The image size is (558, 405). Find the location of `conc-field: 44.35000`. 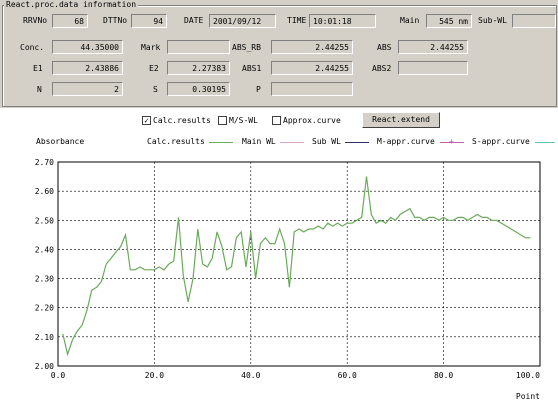

conc-field: 44.35000 is located at coordinates (87, 47).